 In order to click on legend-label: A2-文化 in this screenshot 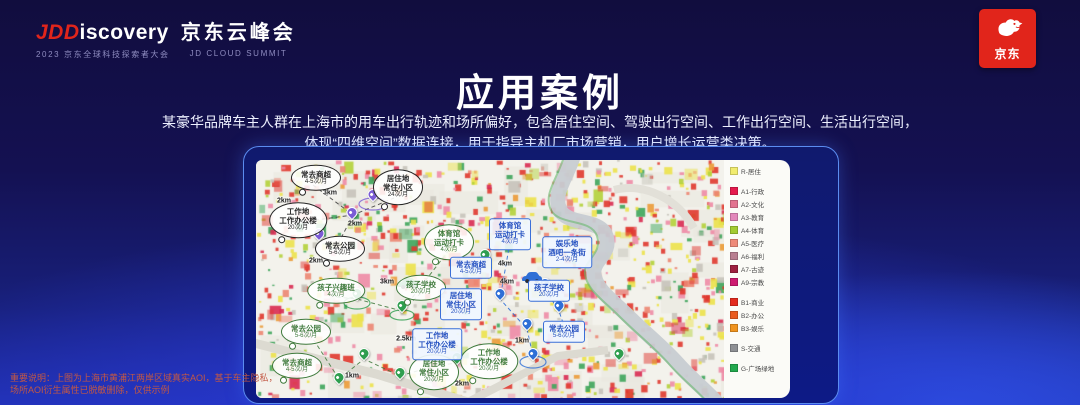, I will do `click(753, 205)`.